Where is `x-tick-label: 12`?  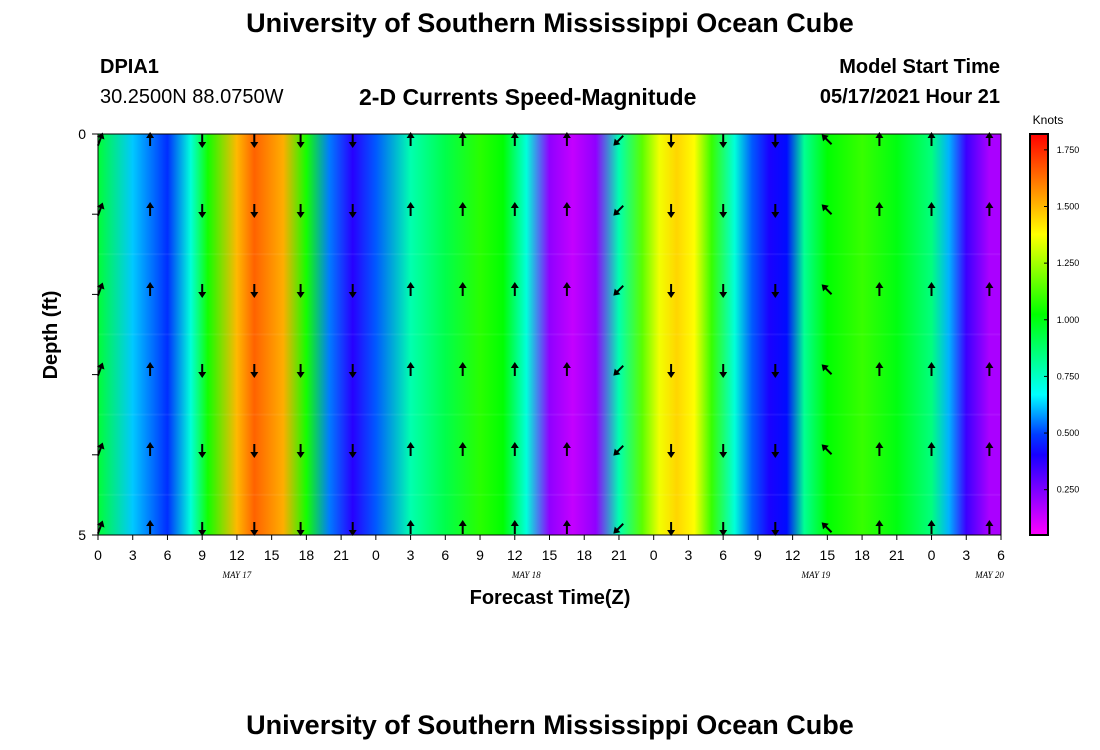
x-tick-label: 12 is located at coordinates (793, 555).